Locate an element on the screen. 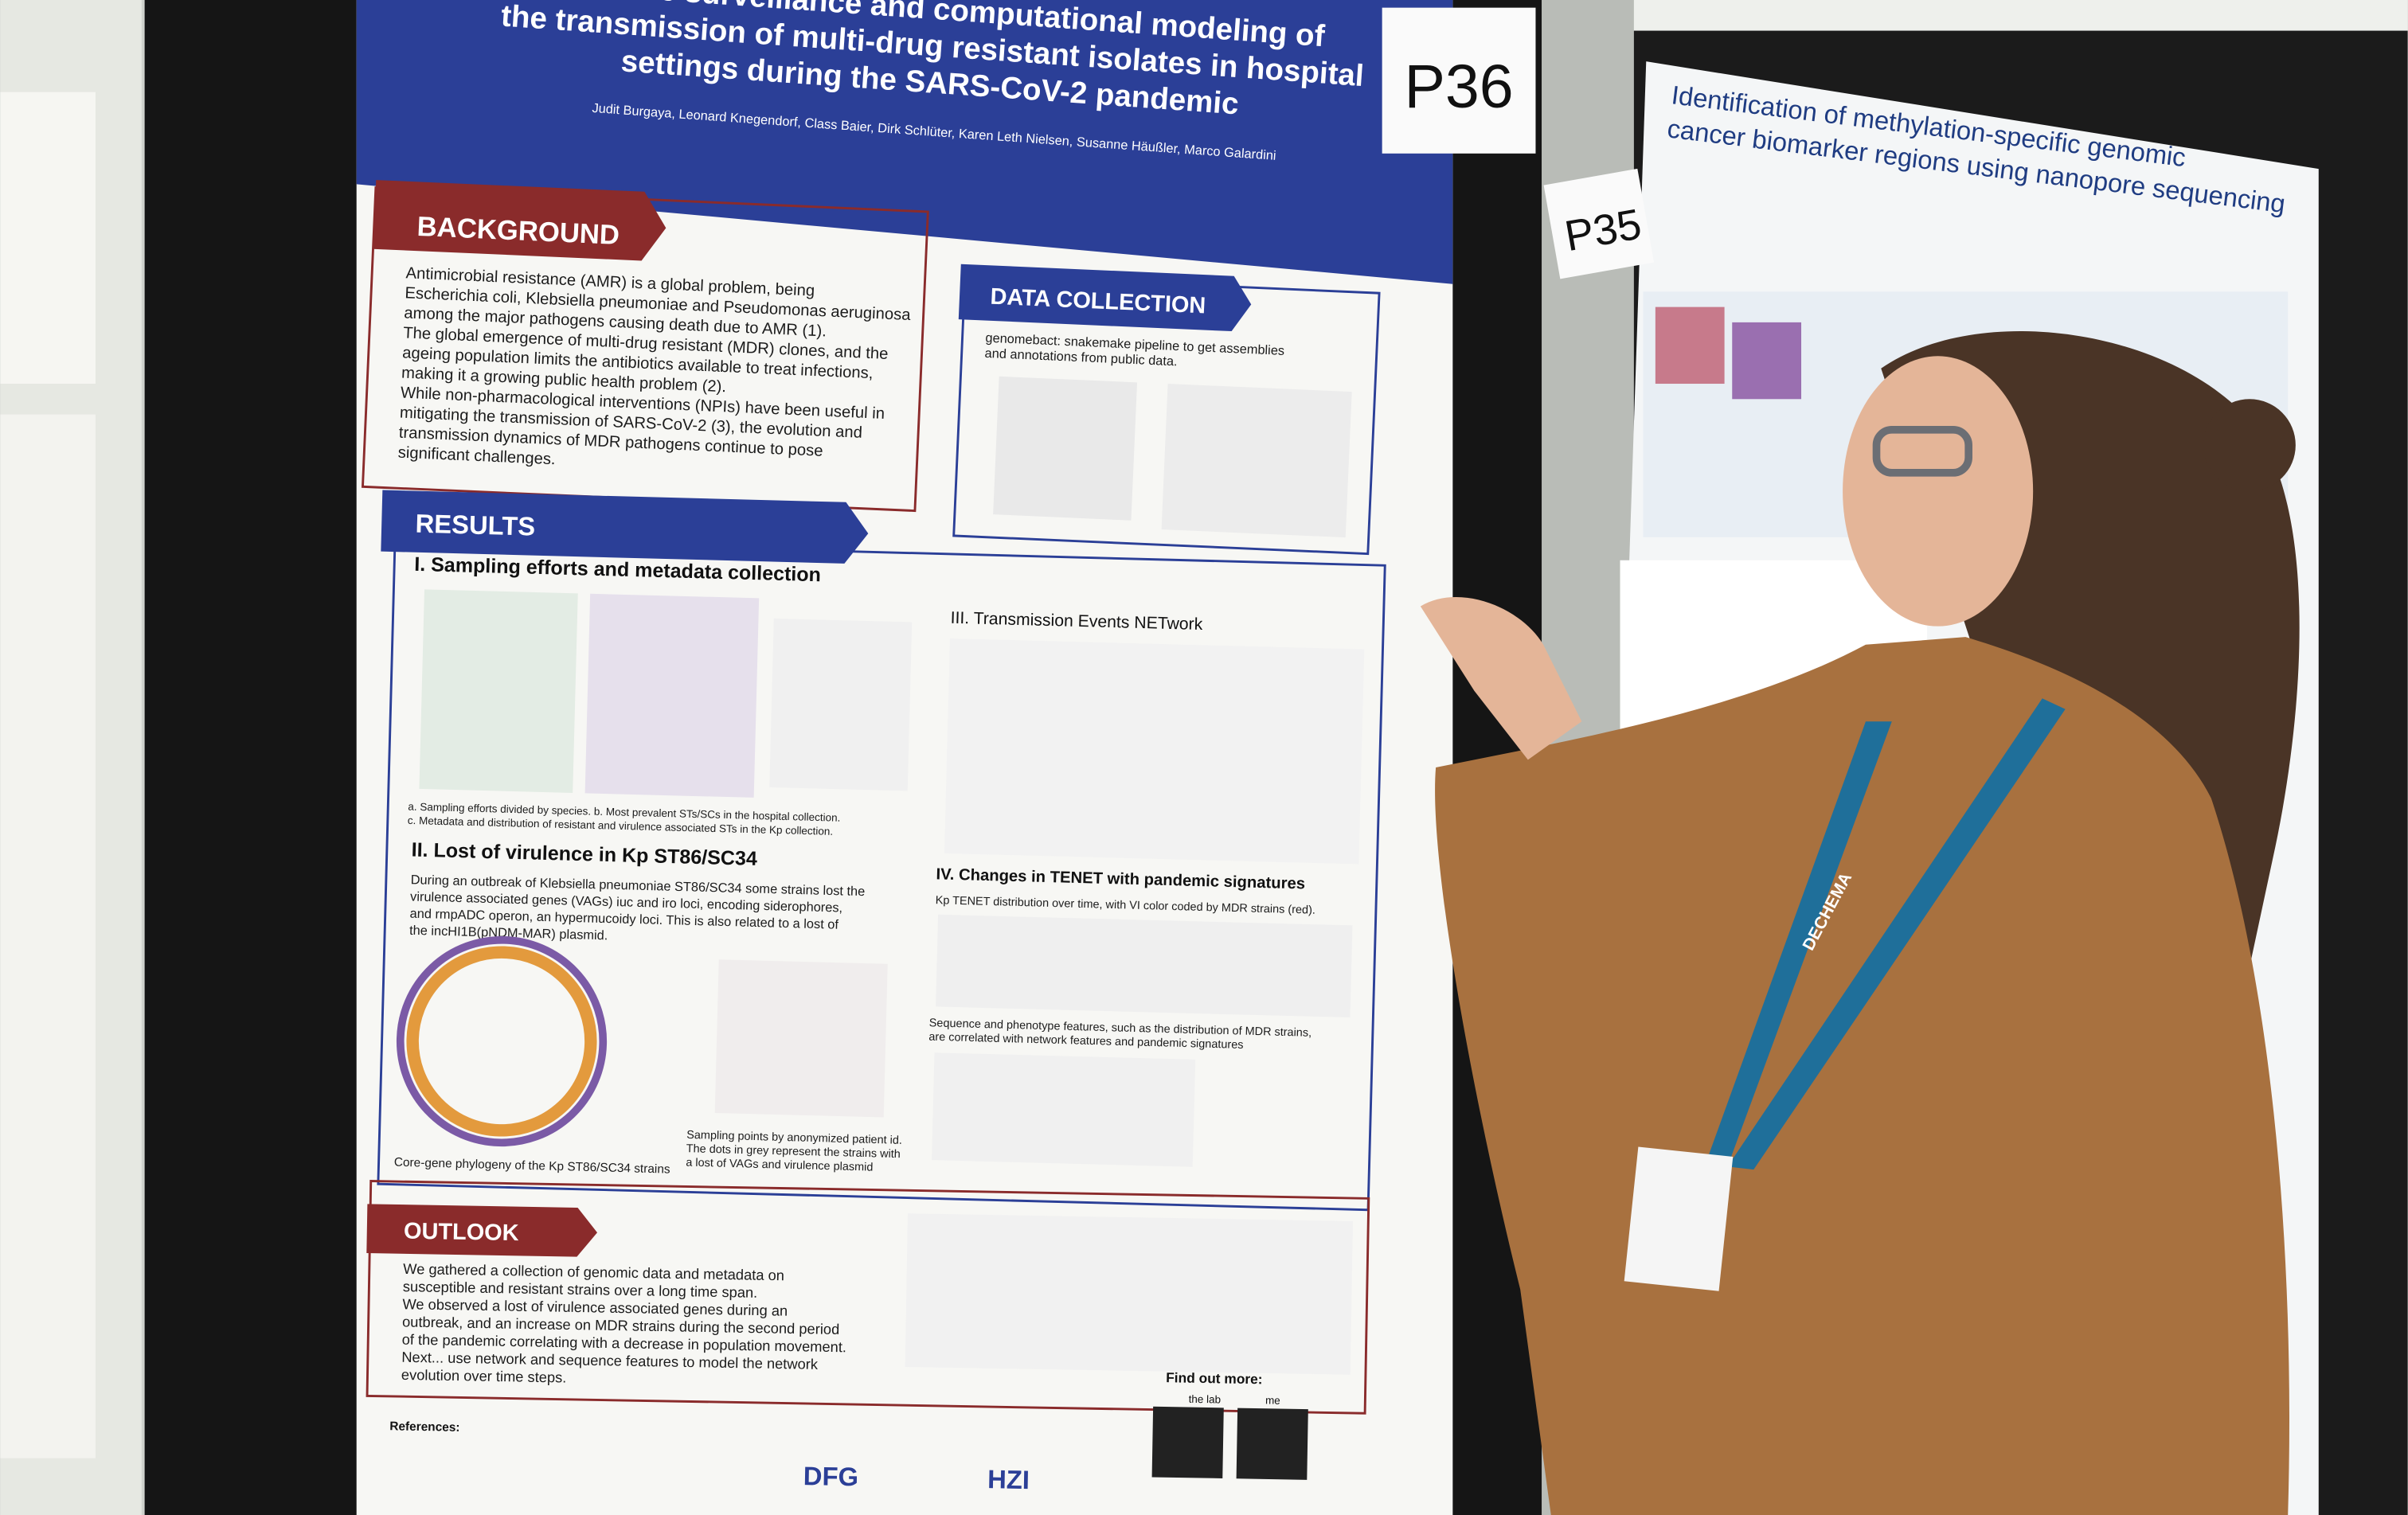 Image resolution: width=2408 pixels, height=1515 pixels. text-line: a lost of VAGs and virulence plasmid is located at coordinates (779, 1165).